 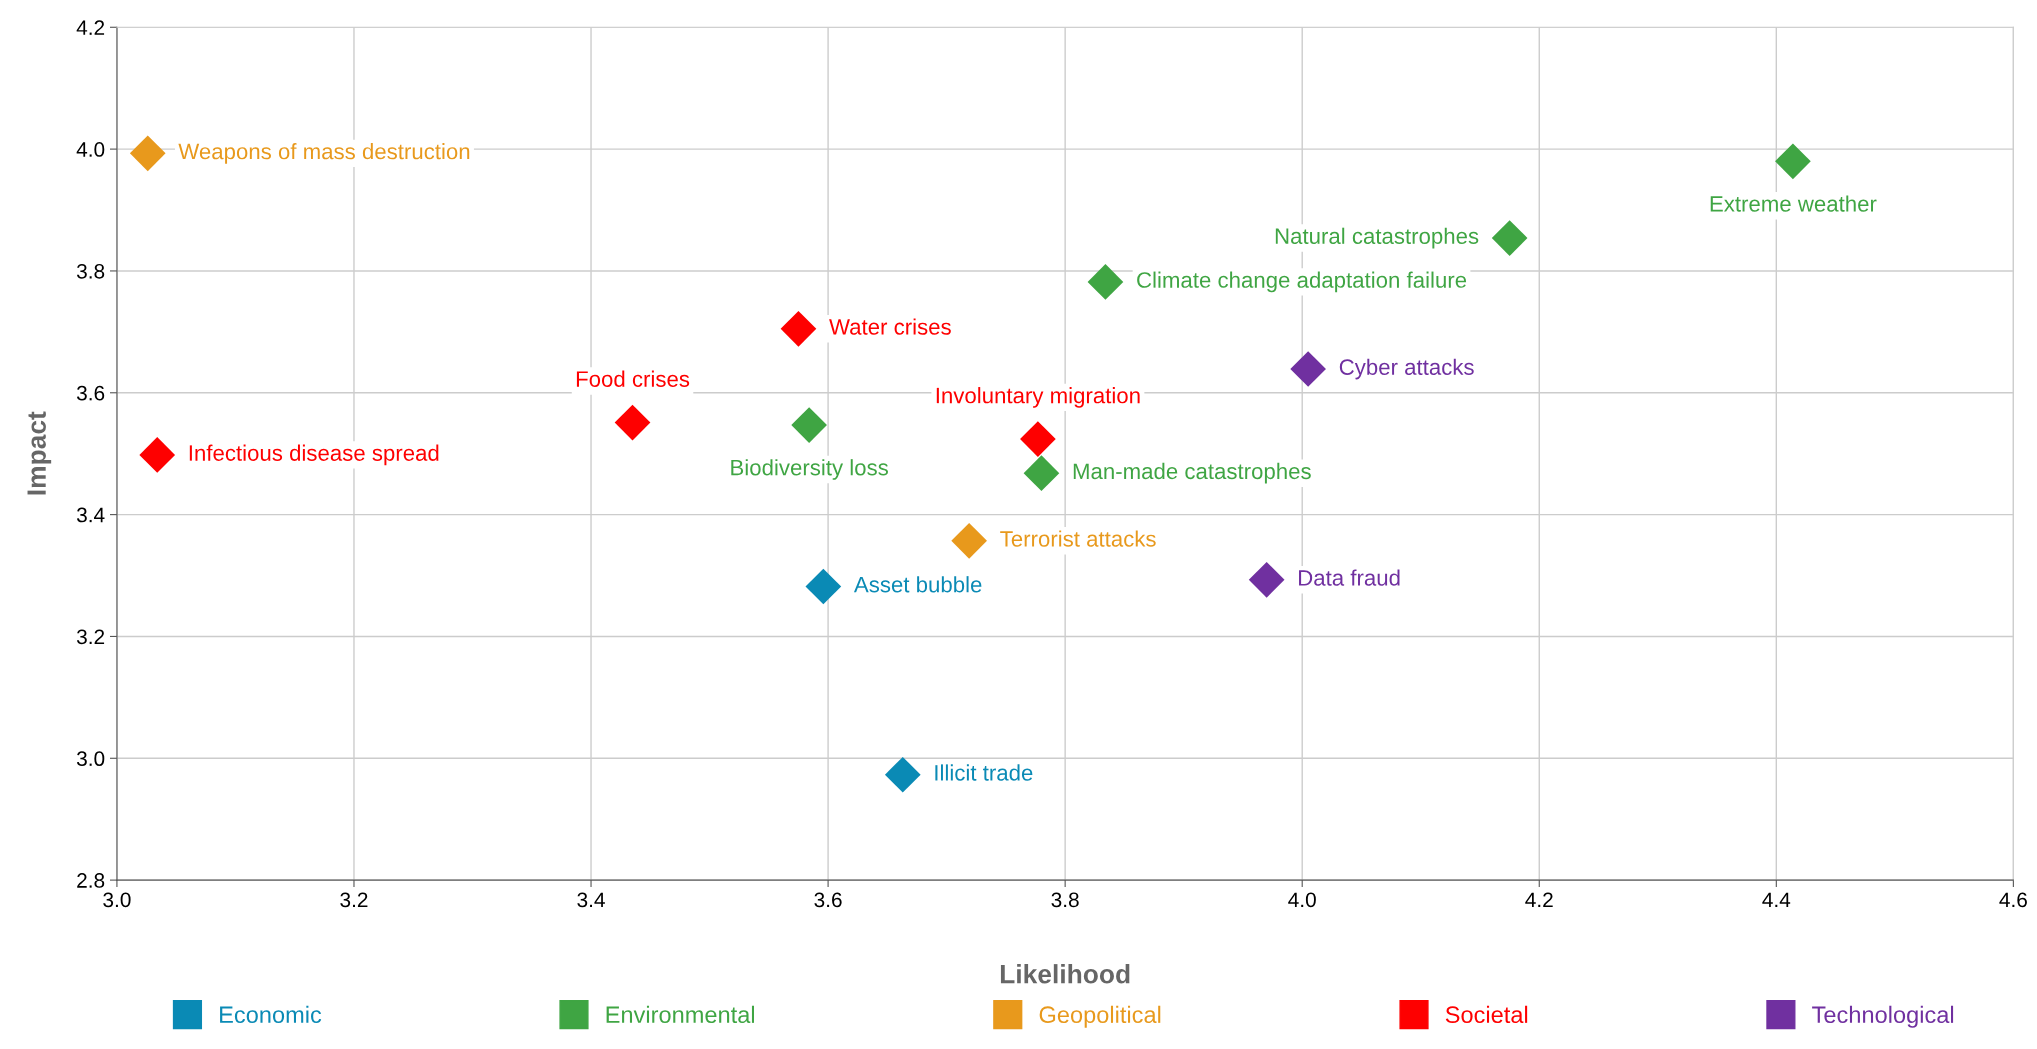 What do you see at coordinates (1065, 900) in the screenshot?
I see `x-tick-label: 3.8` at bounding box center [1065, 900].